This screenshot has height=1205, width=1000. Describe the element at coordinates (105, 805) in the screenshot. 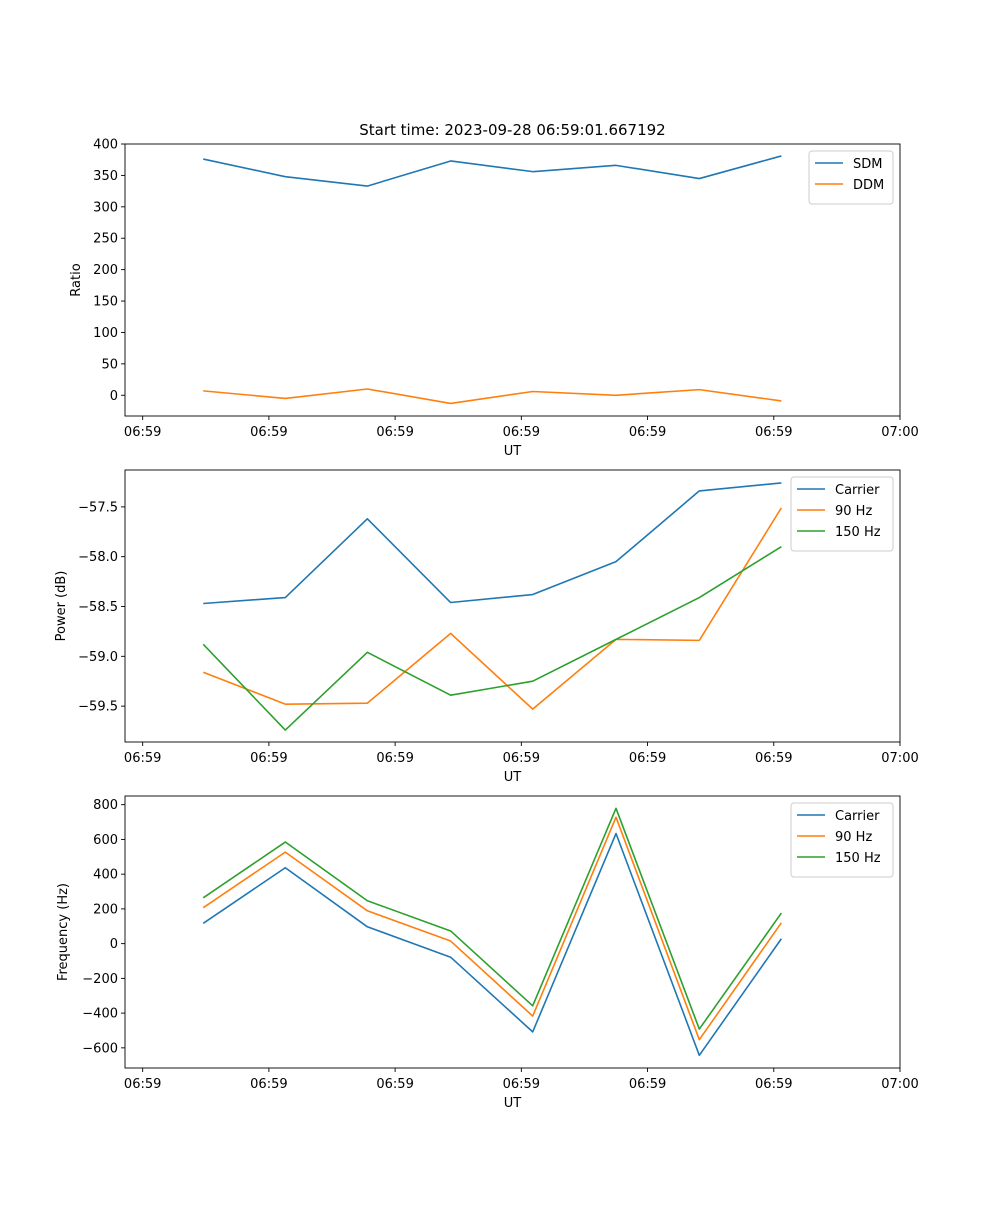

I see `y-tick-label: 800` at that location.